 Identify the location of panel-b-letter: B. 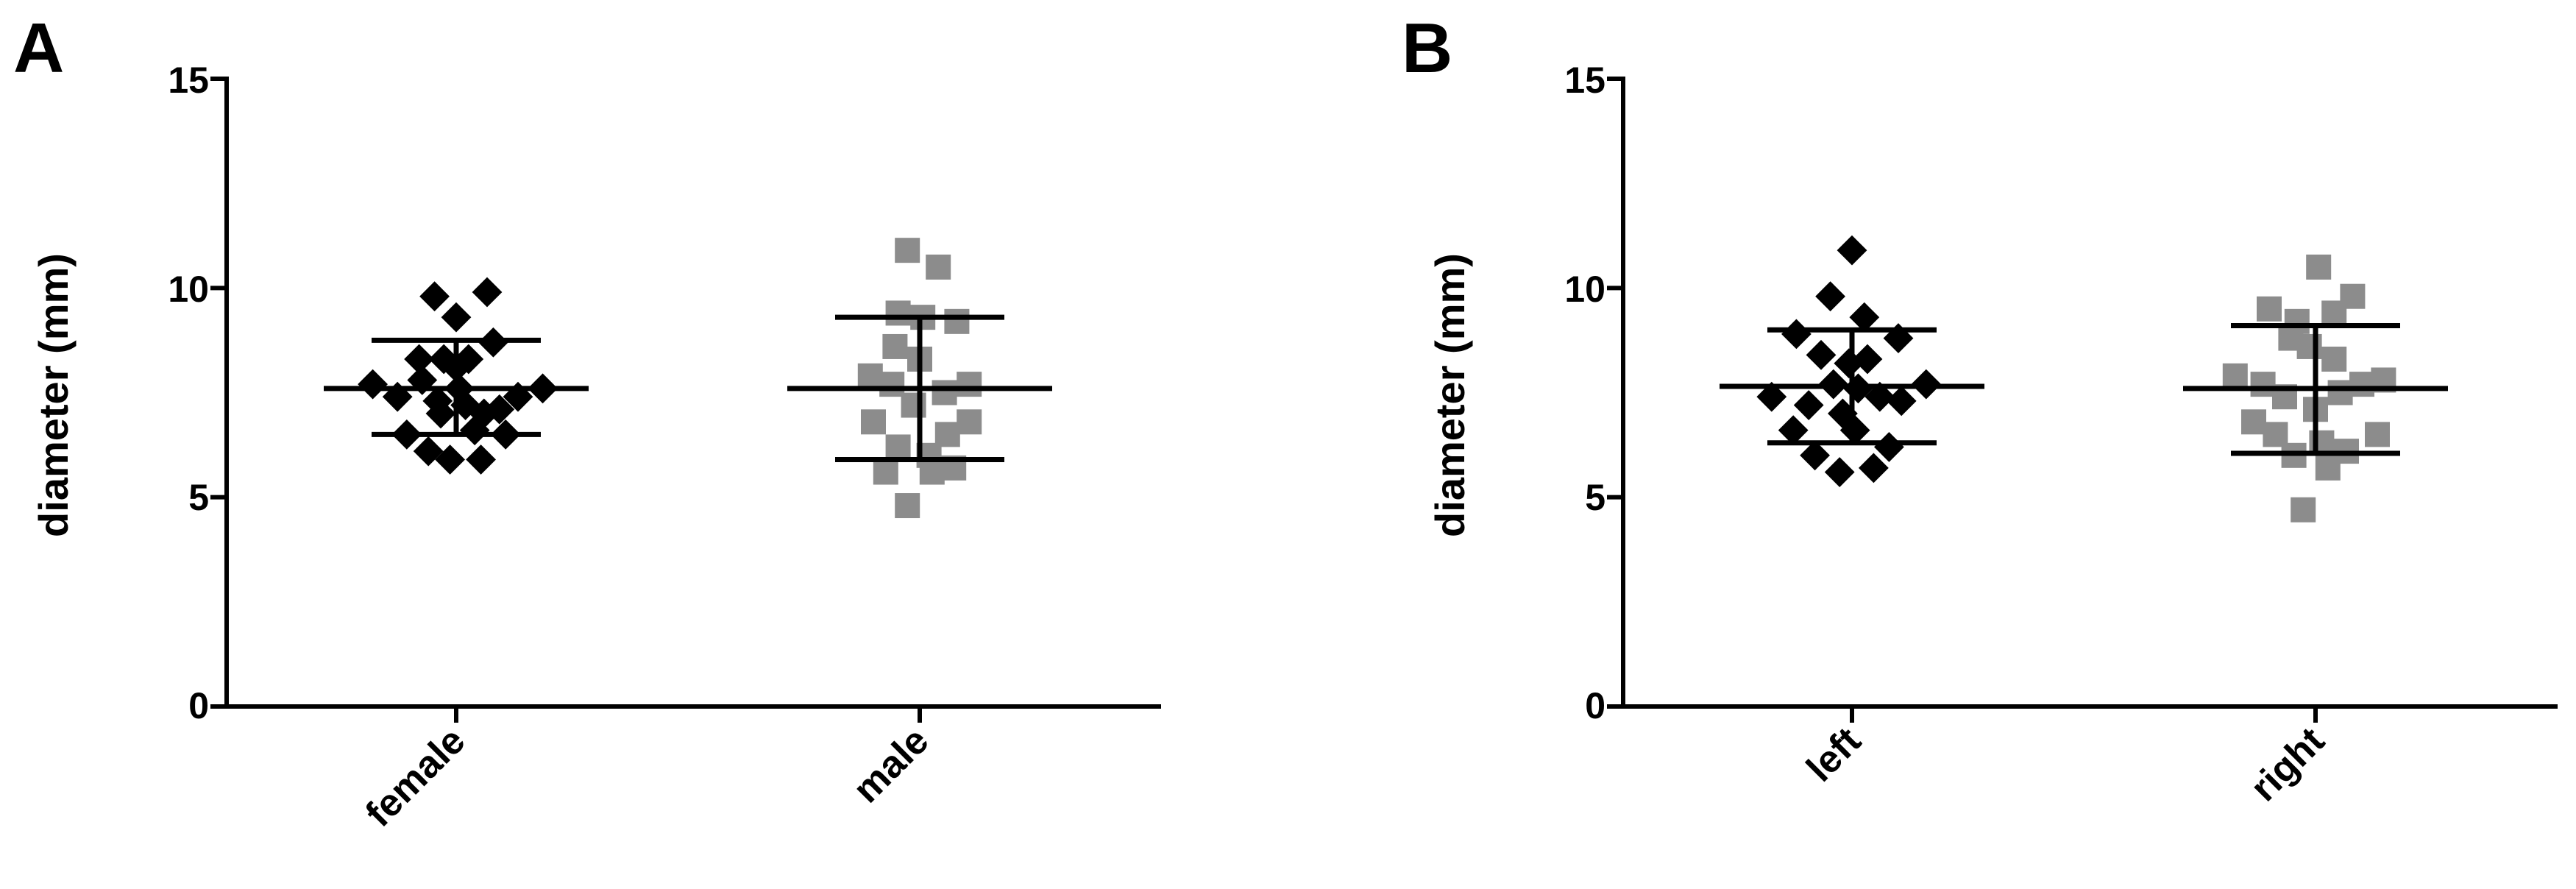
(1427, 48).